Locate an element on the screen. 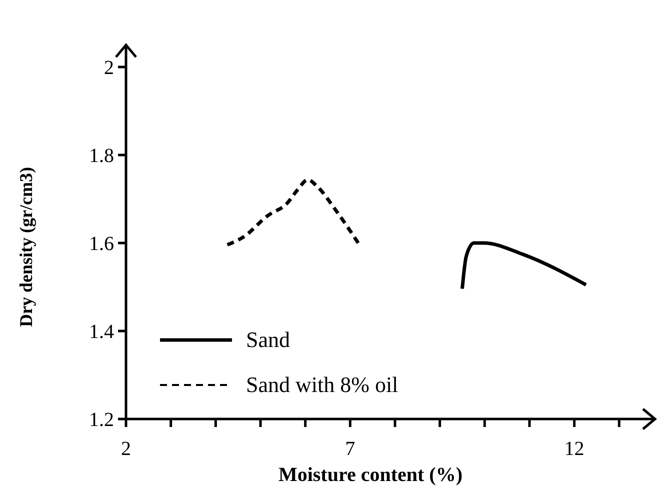  legend-label: Sand with 8% oil is located at coordinates (322, 384).